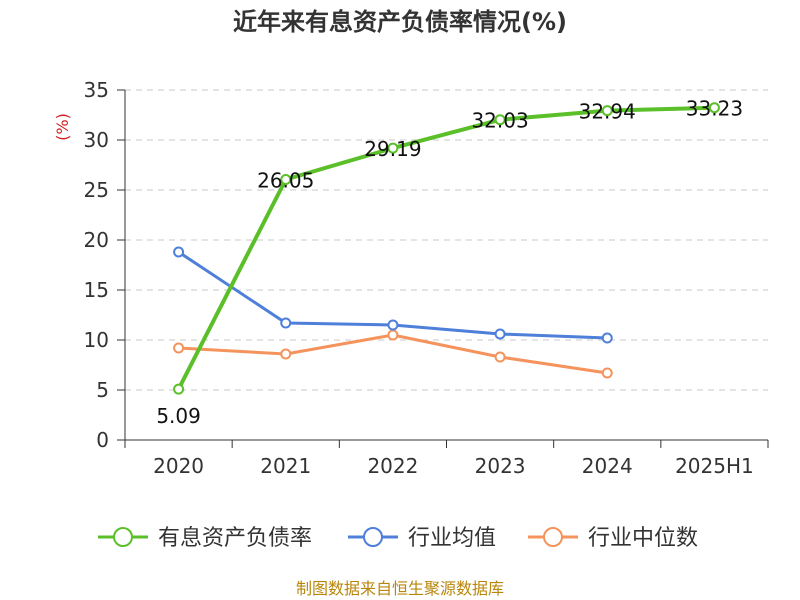 The width and height of the screenshot is (800, 600). Describe the element at coordinates (392, 466) in the screenshot. I see `x-tick-label: 2022` at that location.